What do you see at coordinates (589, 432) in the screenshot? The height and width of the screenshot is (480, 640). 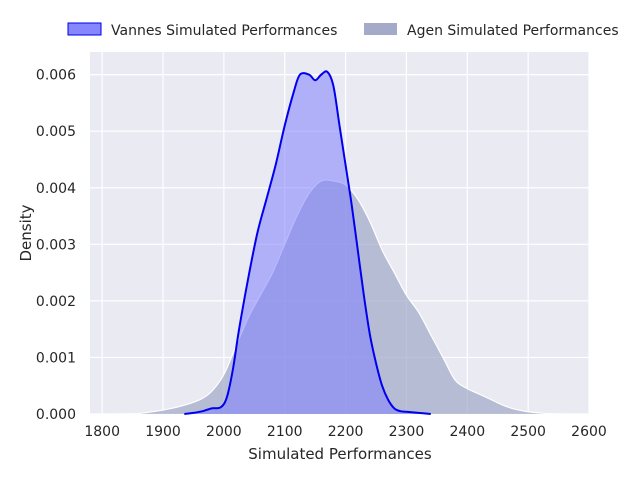 I see `x-tick-label: 2600` at bounding box center [589, 432].